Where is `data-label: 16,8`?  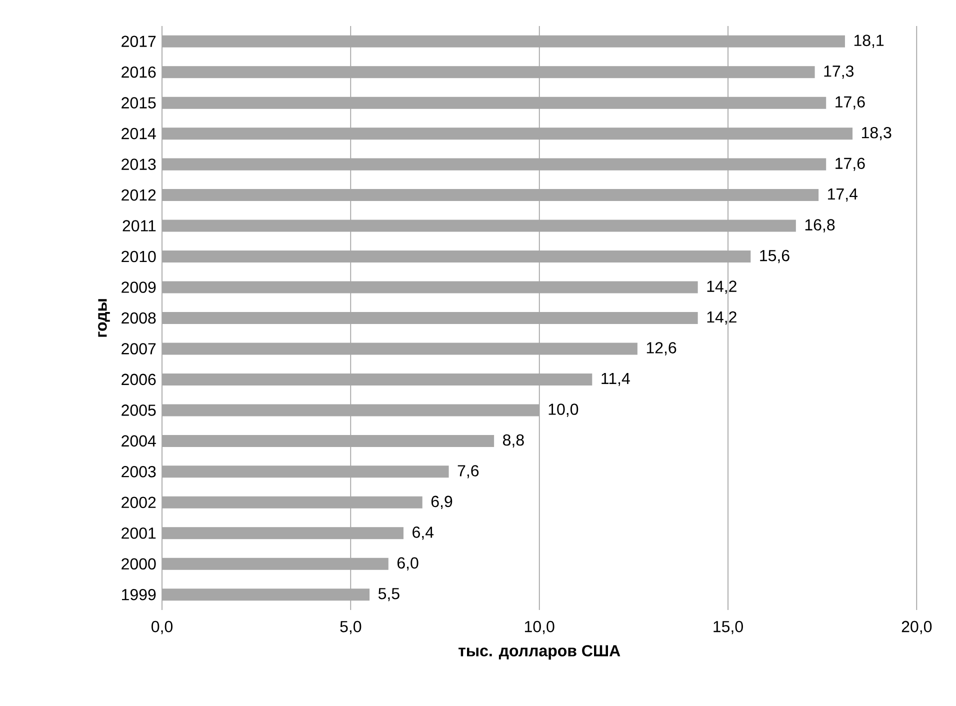
data-label: 16,8 is located at coordinates (820, 225).